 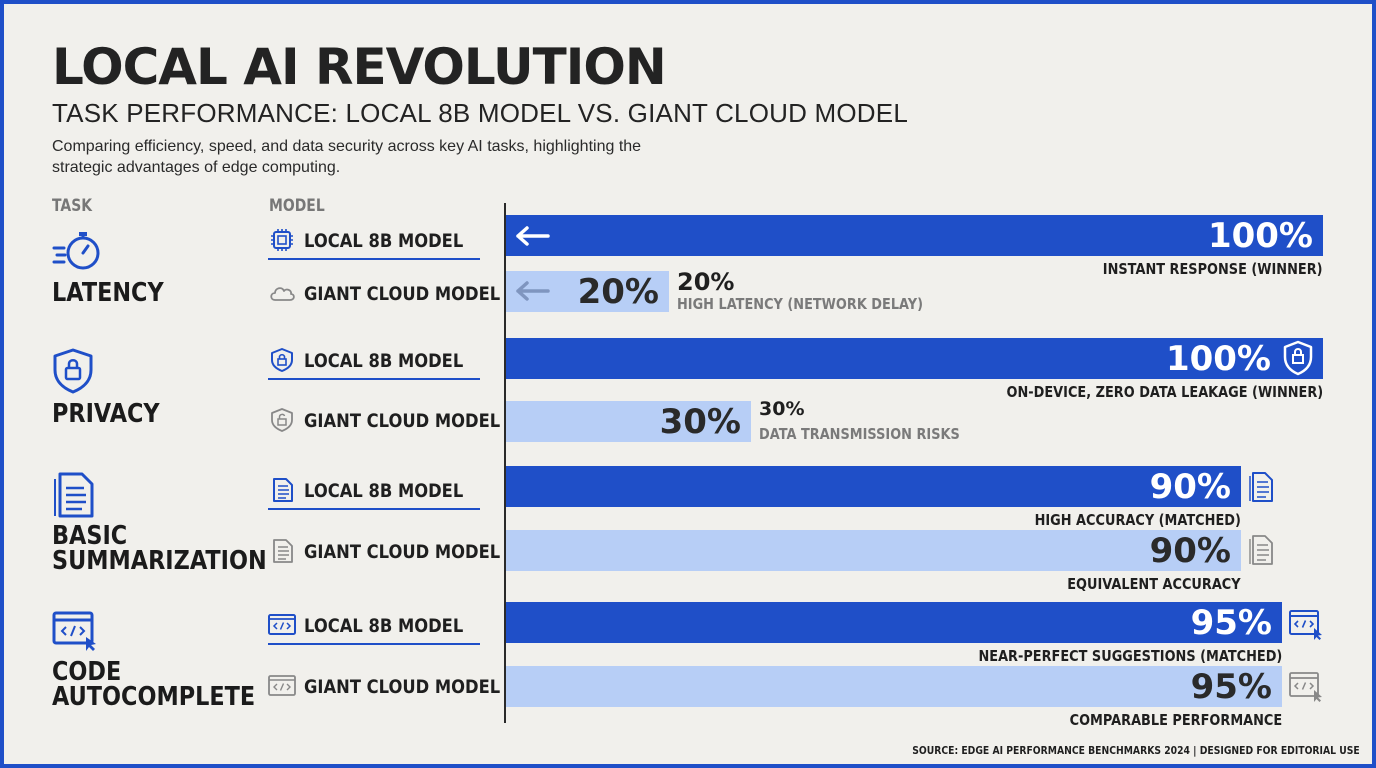 What do you see at coordinates (800, 304) in the screenshot?
I see `note-latency-cloud: HIGH LATENCY (NETWORK DELAY)` at bounding box center [800, 304].